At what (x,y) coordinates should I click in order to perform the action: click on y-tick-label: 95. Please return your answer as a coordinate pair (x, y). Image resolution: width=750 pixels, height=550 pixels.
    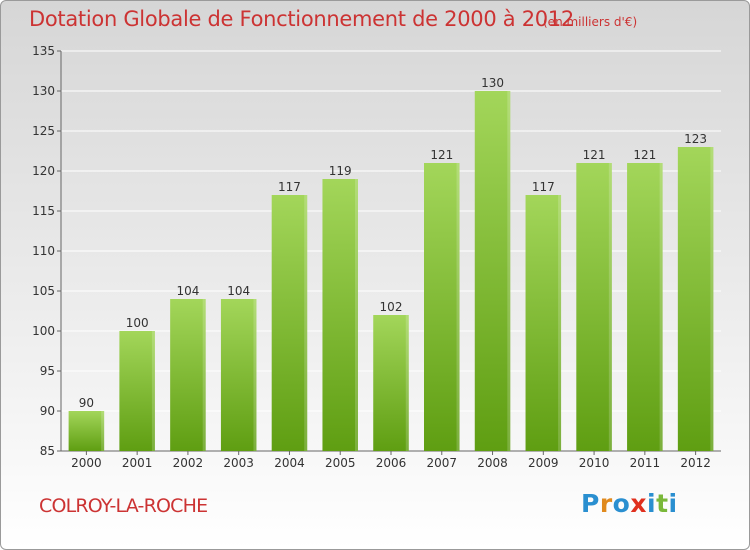
    Looking at the image, I should click on (47, 371).